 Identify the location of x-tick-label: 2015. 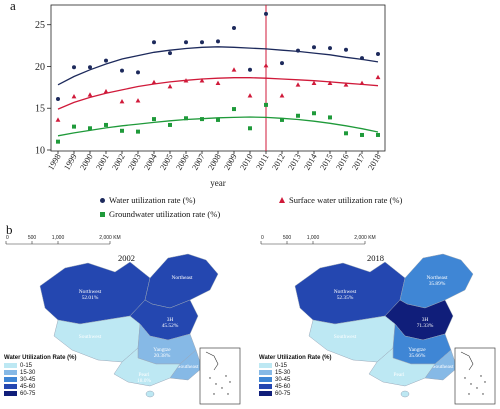
(326, 162).